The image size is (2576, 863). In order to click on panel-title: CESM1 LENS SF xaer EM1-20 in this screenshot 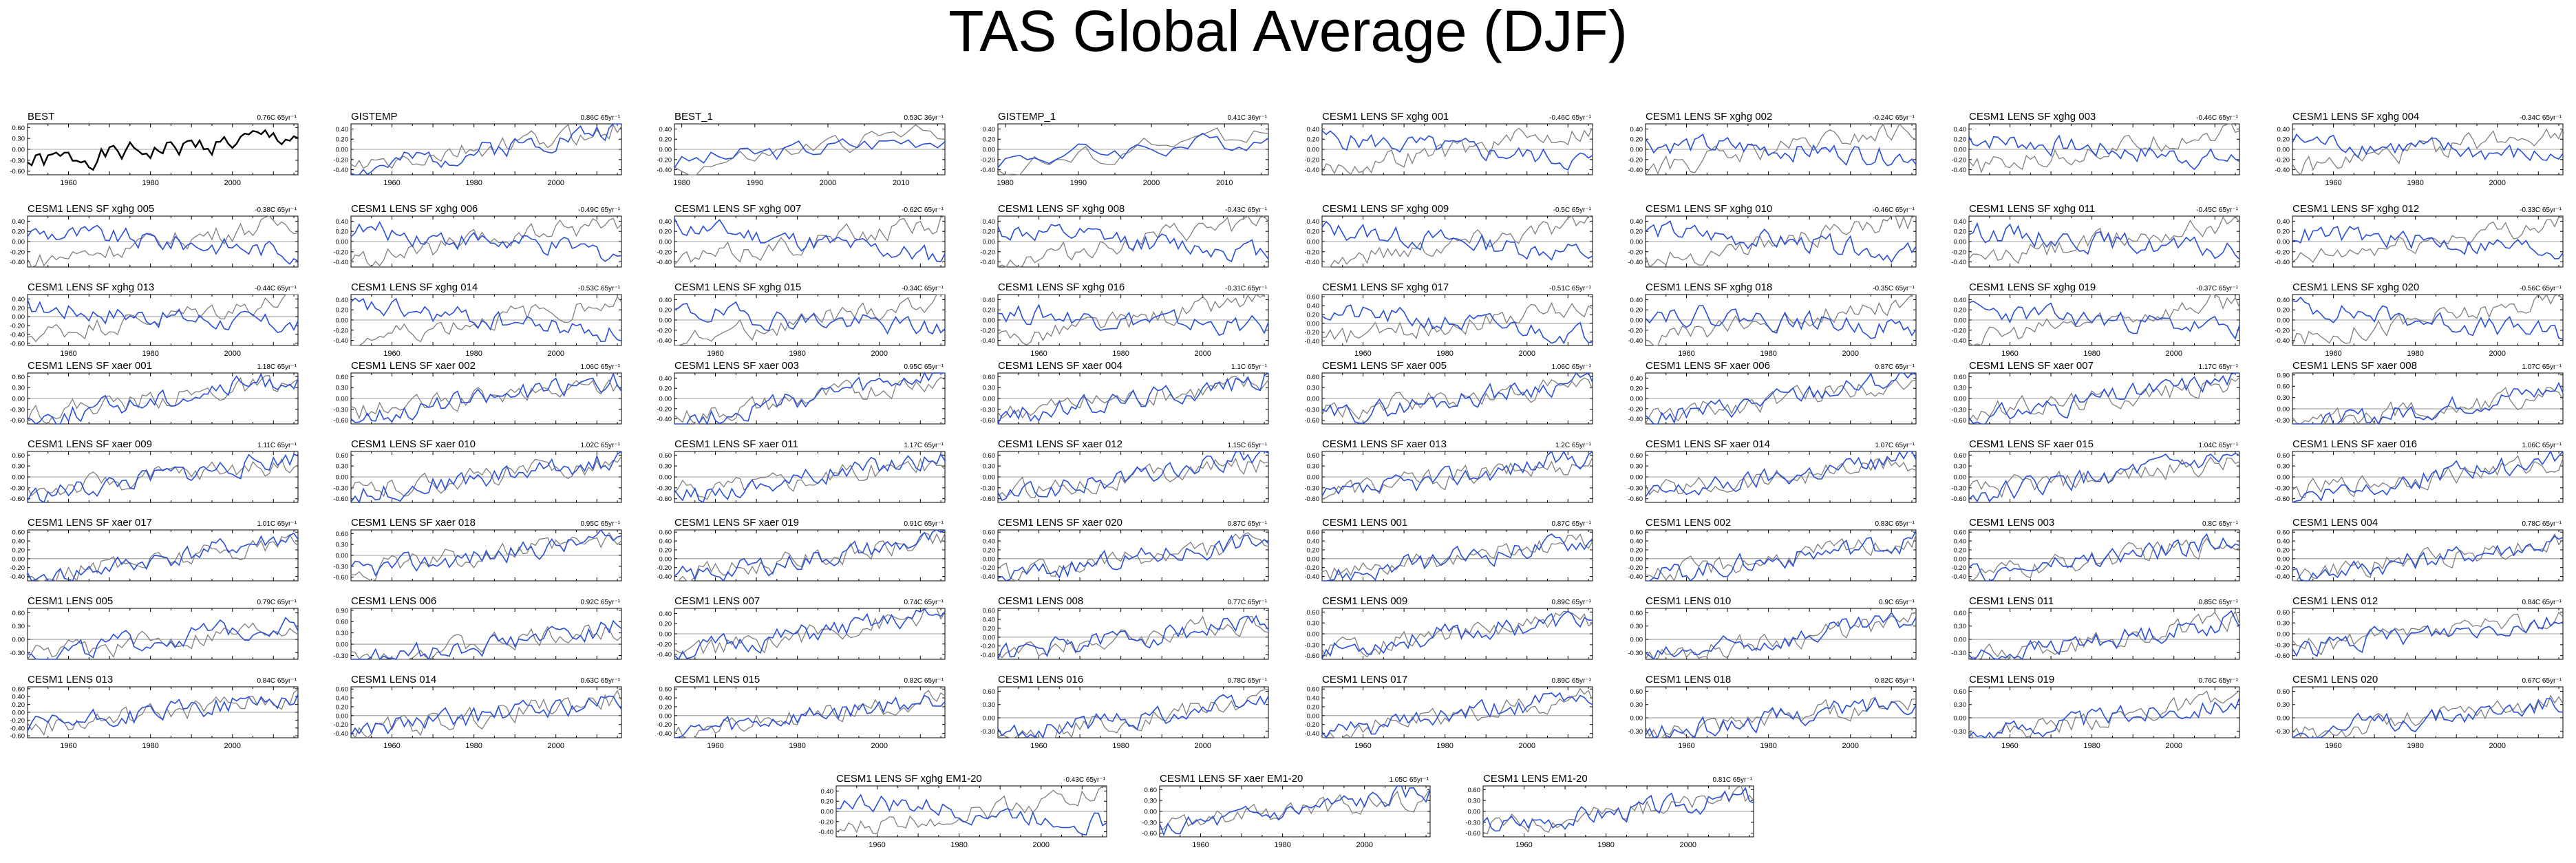, I will do `click(1231, 779)`.